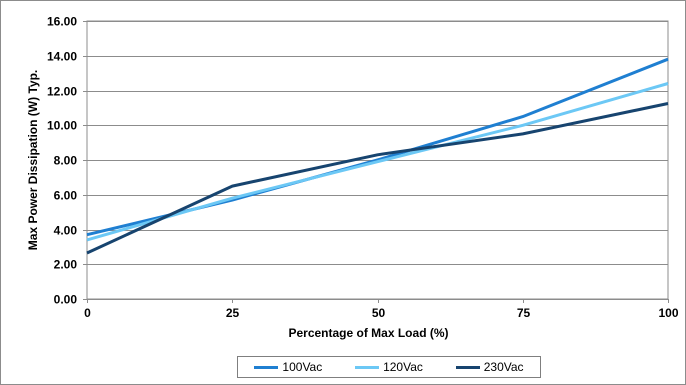 The image size is (686, 385). I want to click on y-tick-label: 0.00, so click(66, 300).